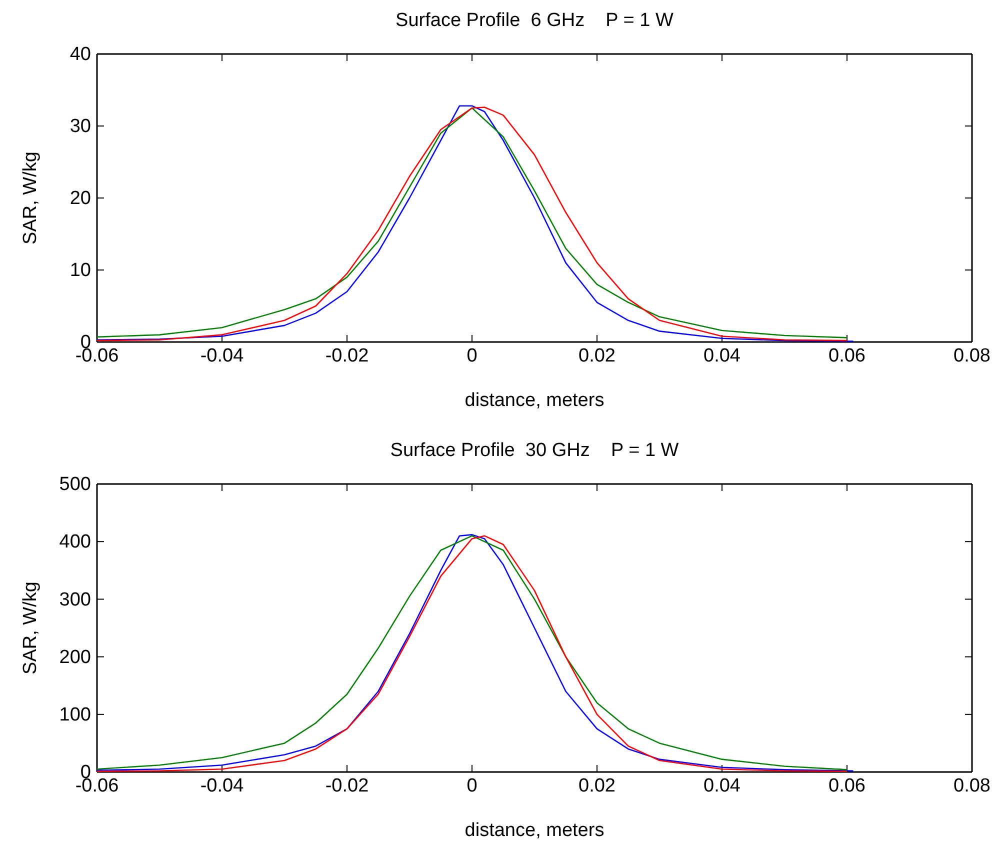 The image size is (994, 845). I want to click on y-tick-label: 20, so click(80, 199).